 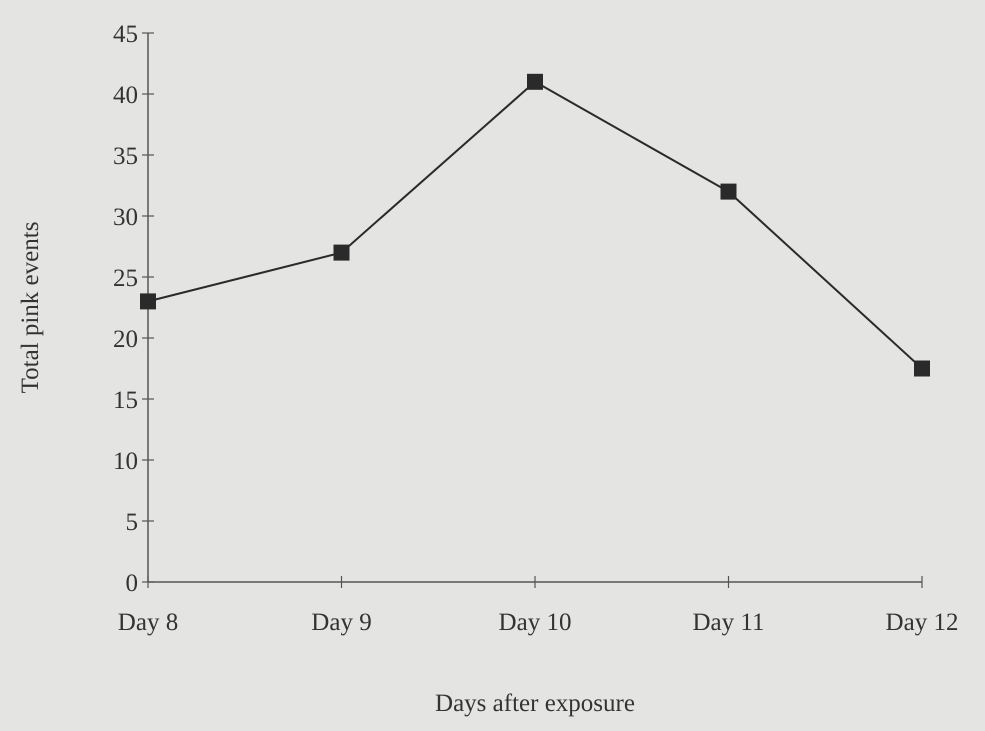 What do you see at coordinates (728, 622) in the screenshot?
I see `x-tick-label: Day 11` at bounding box center [728, 622].